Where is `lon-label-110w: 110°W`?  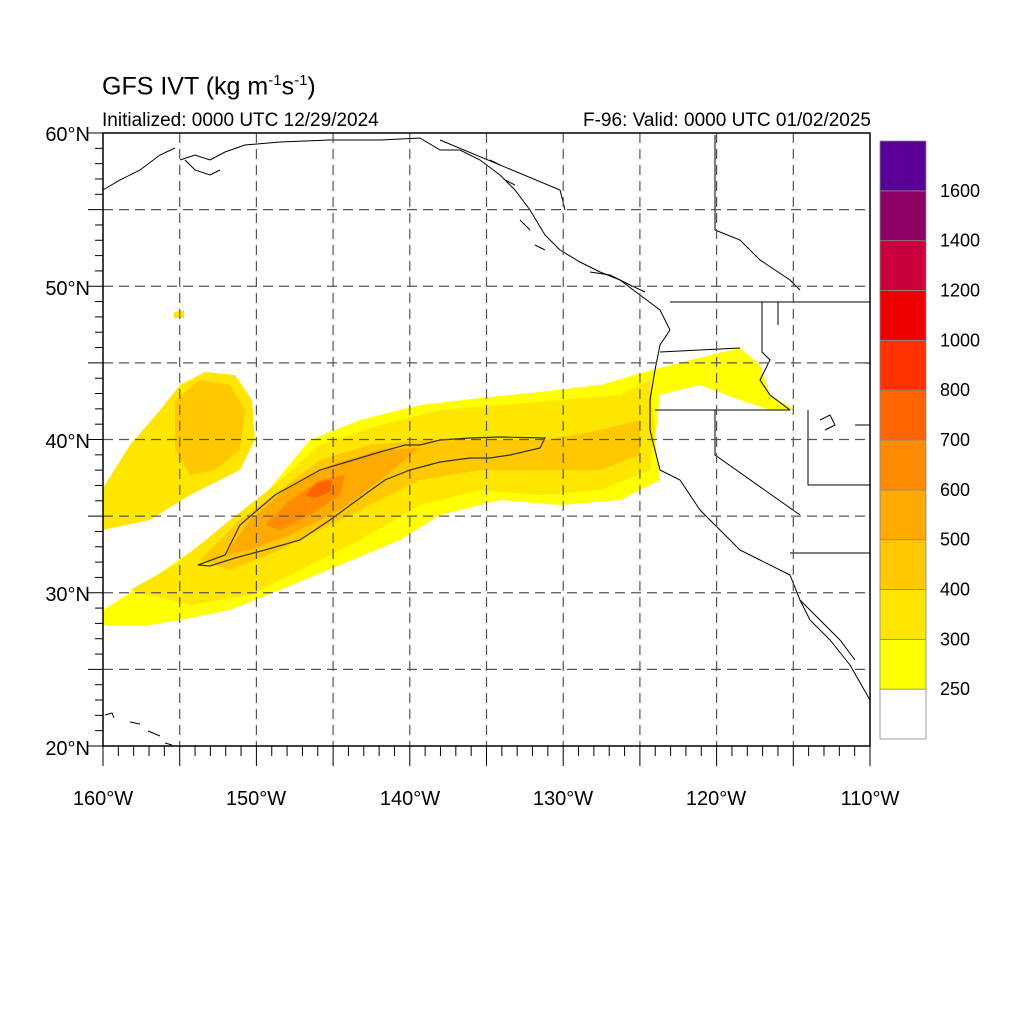 lon-label-110w: 110°W is located at coordinates (870, 799).